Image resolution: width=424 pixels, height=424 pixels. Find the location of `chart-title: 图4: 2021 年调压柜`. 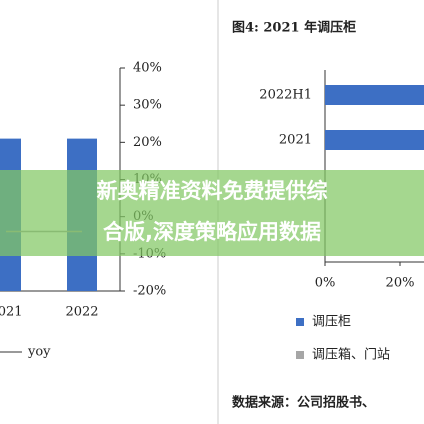

chart-title: 图4: 2021 年调压柜 is located at coordinates (294, 28).